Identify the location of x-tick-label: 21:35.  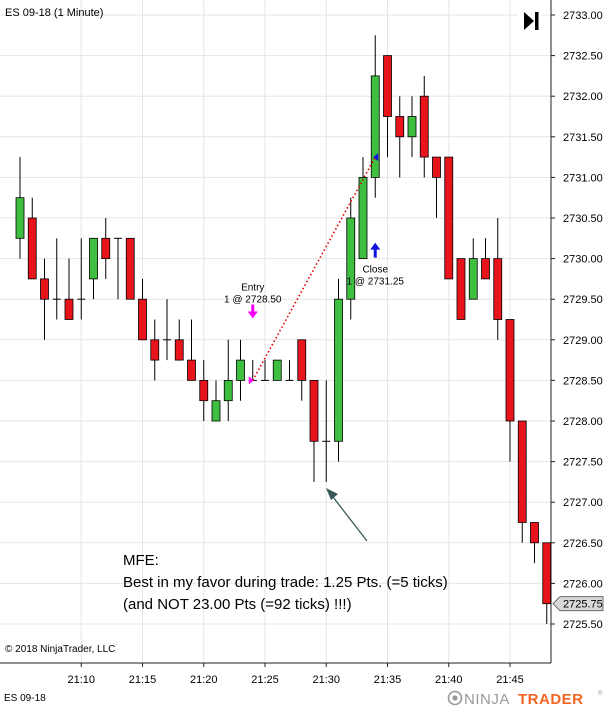
(388, 680).